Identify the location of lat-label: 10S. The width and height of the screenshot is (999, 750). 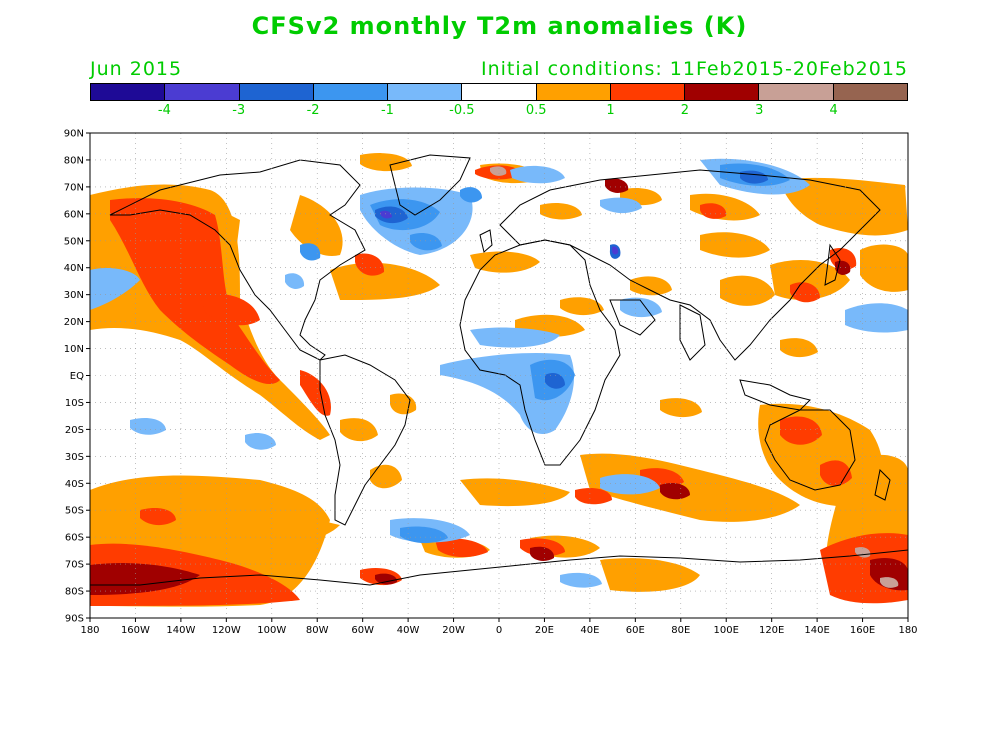
(74, 403).